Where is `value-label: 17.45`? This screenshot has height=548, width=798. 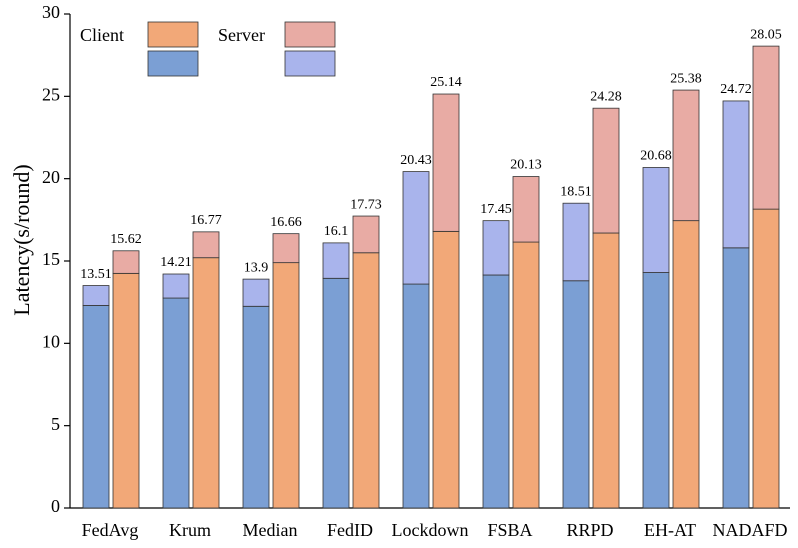 value-label: 17.45 is located at coordinates (496, 209).